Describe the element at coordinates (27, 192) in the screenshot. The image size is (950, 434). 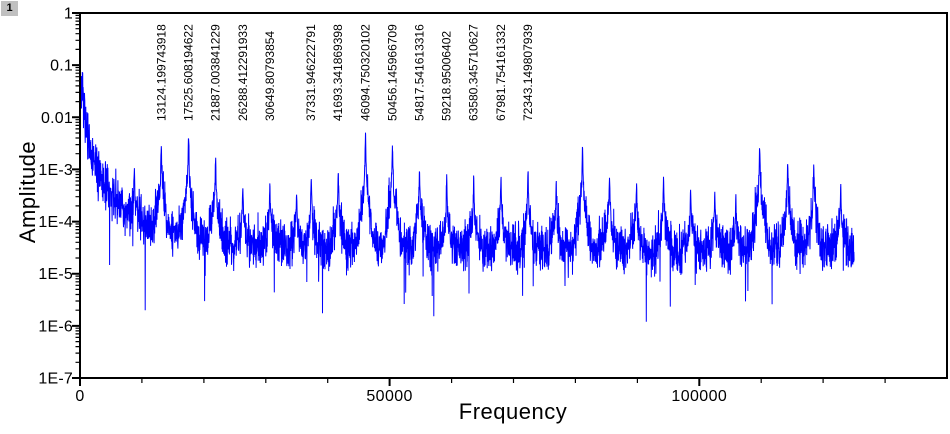
I see `y-axis-title: Amplitude` at that location.